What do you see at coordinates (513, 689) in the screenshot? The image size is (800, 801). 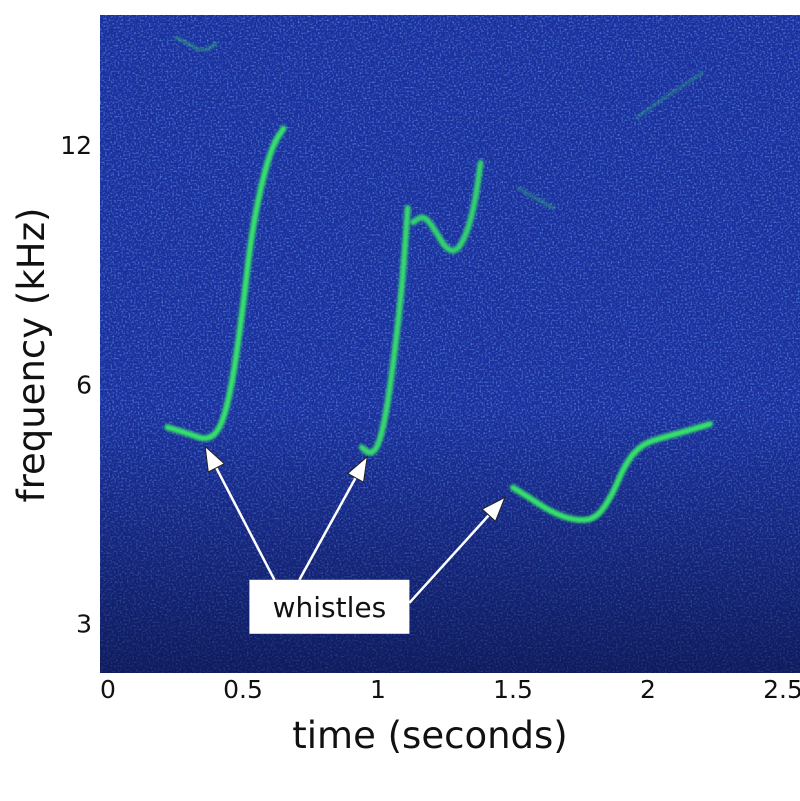 I see `x-tick-label: 1.5` at bounding box center [513, 689].